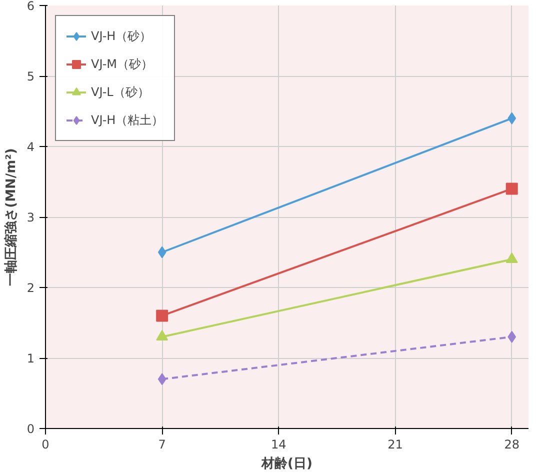 Image resolution: width=542 pixels, height=476 pixels. I want to click on y-tick-label: 5, so click(30, 77).